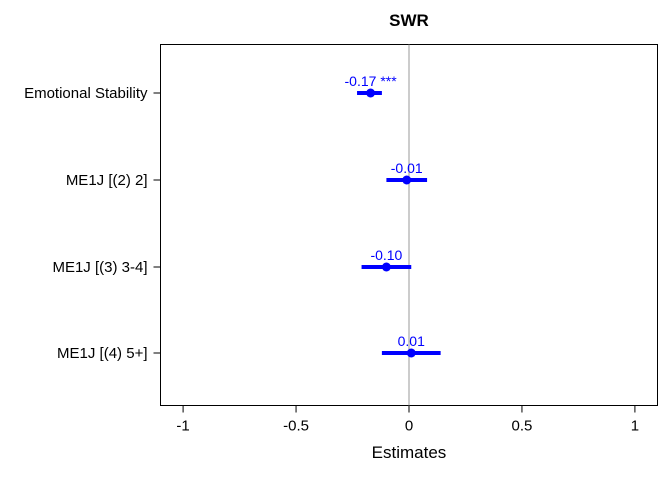 The width and height of the screenshot is (672, 480). What do you see at coordinates (86, 93) in the screenshot?
I see `y-tick-label: Emotional Stability` at bounding box center [86, 93].